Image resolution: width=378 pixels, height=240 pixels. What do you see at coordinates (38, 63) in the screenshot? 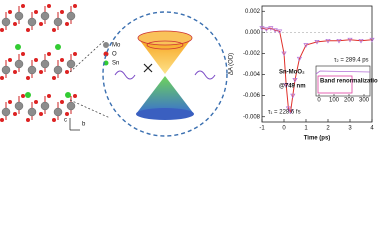
I see `crystal-structure` at bounding box center [38, 63].